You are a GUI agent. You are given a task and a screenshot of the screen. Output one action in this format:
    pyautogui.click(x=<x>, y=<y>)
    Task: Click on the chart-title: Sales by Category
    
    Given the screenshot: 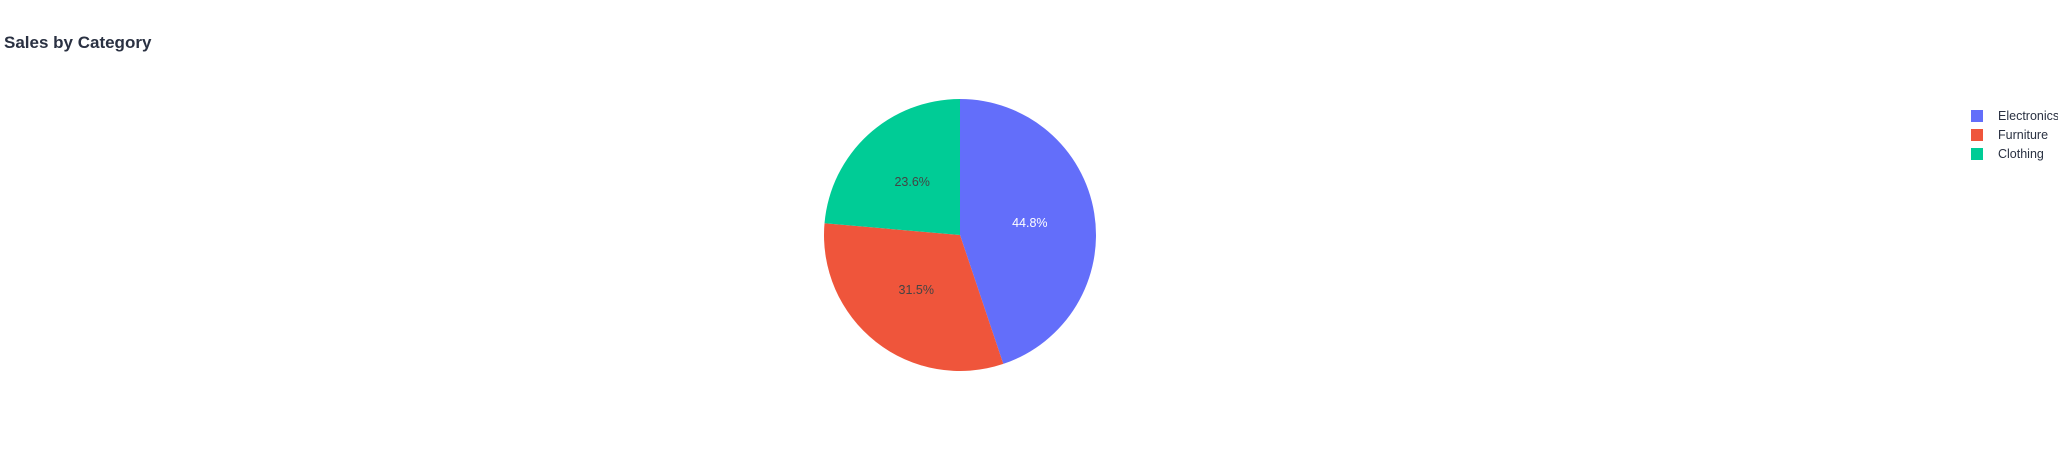 What is the action you would take?
    pyautogui.click(x=78, y=42)
    